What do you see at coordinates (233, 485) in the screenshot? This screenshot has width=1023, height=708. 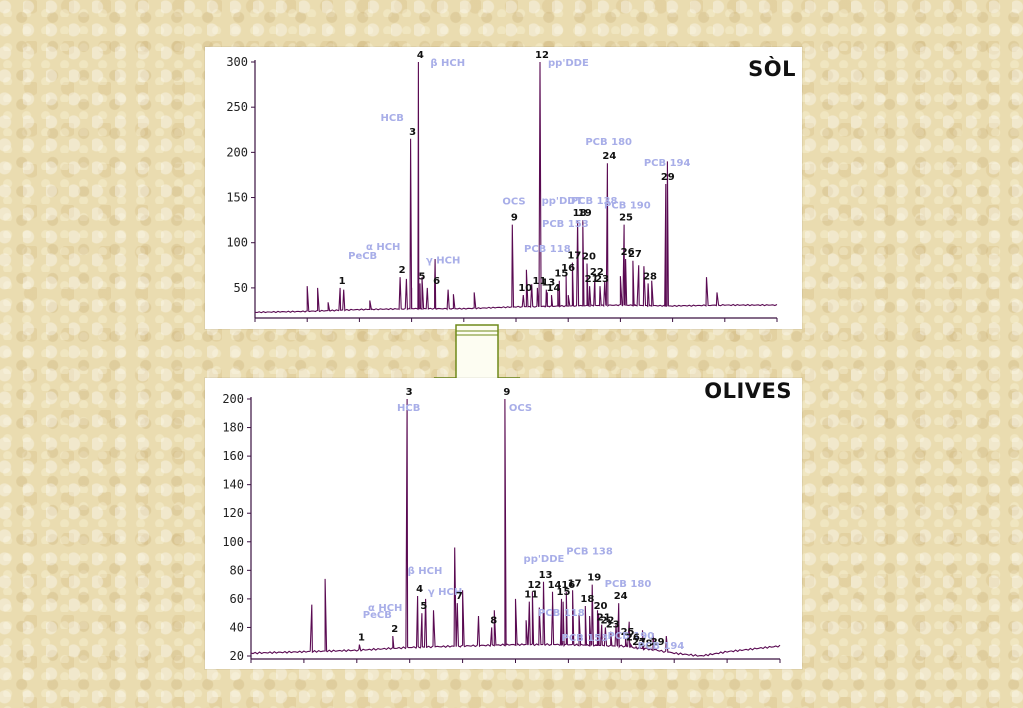 I see `y-tick-label: 140` at bounding box center [233, 485].